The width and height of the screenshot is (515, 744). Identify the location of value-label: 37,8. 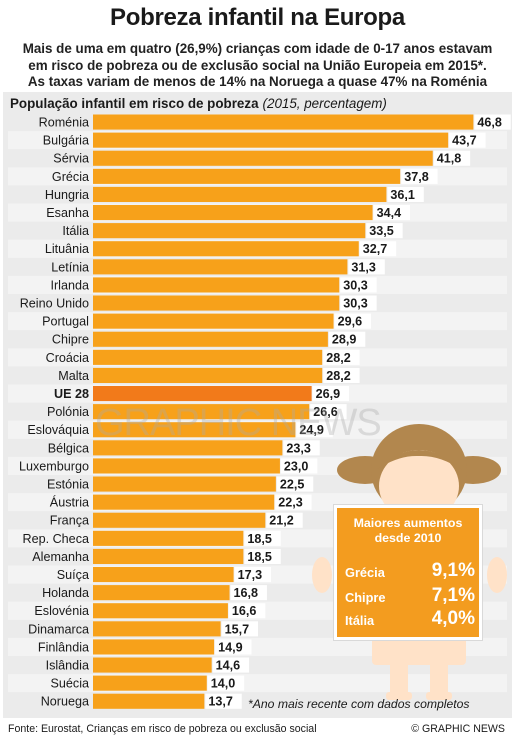
(416, 177).